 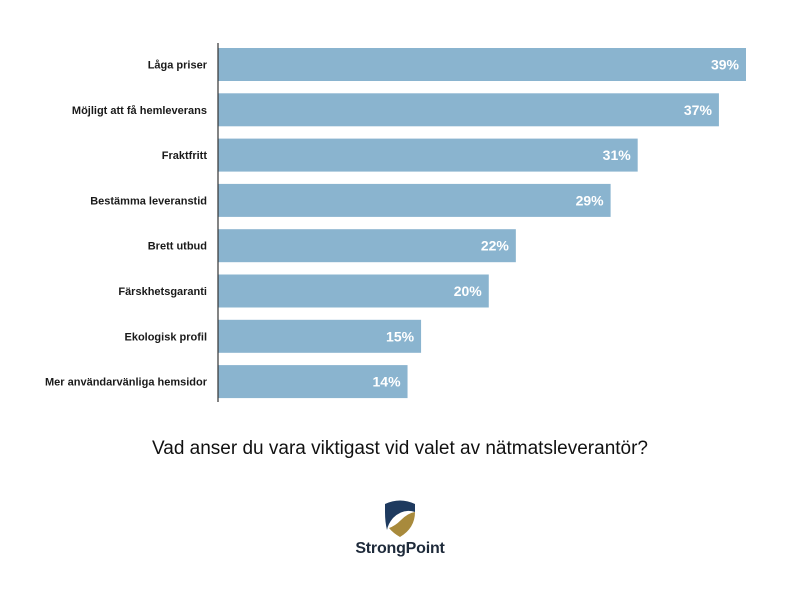 I want to click on category-label: Låga priser, so click(x=178, y=66).